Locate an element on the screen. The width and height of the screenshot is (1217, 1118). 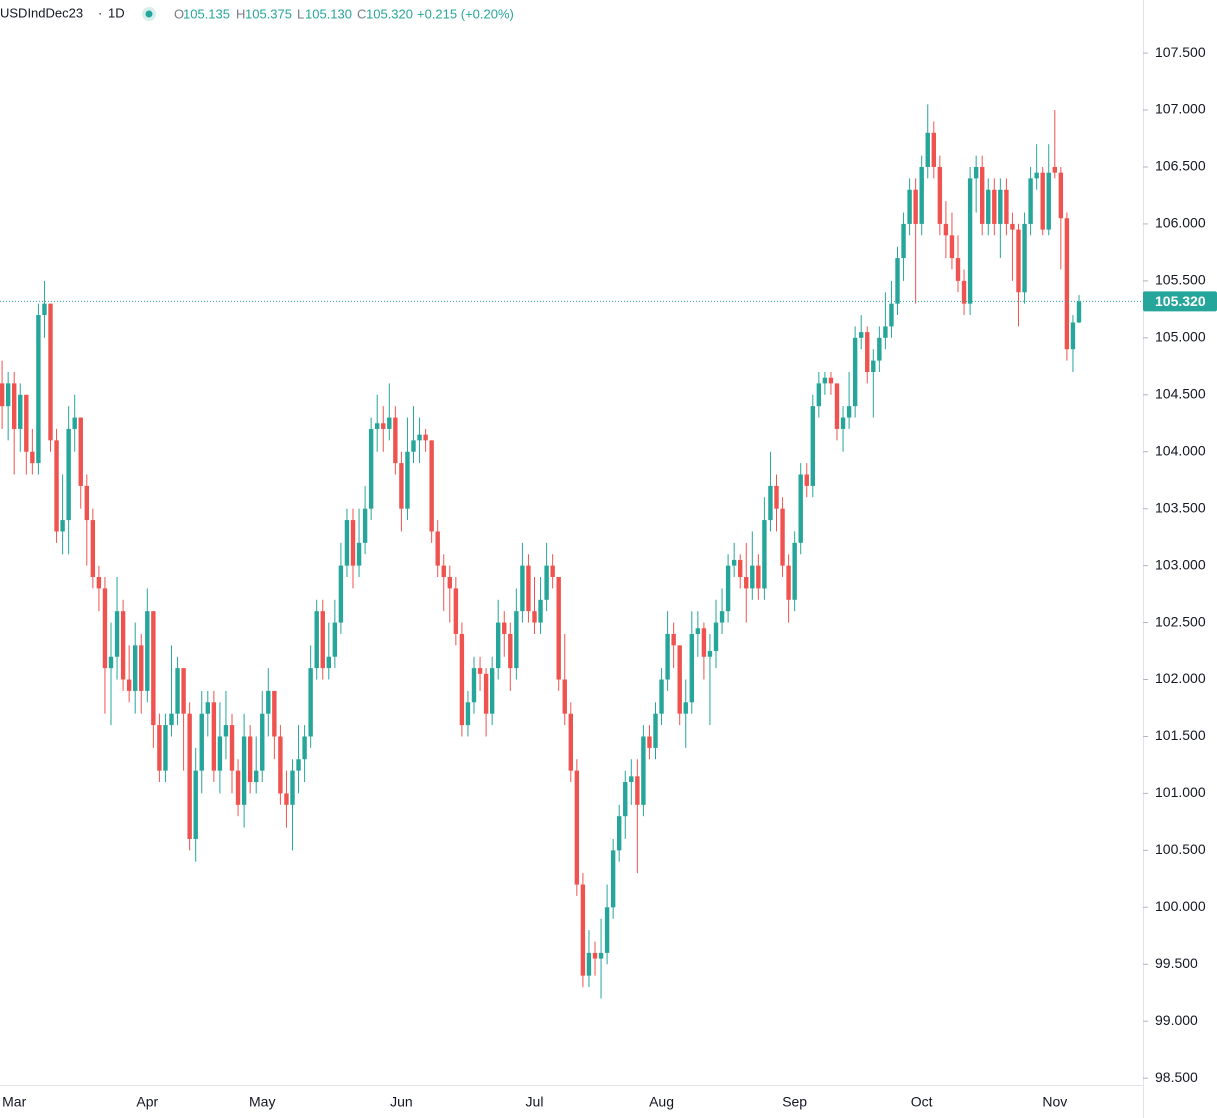
low-label: L is located at coordinates (300, 13).